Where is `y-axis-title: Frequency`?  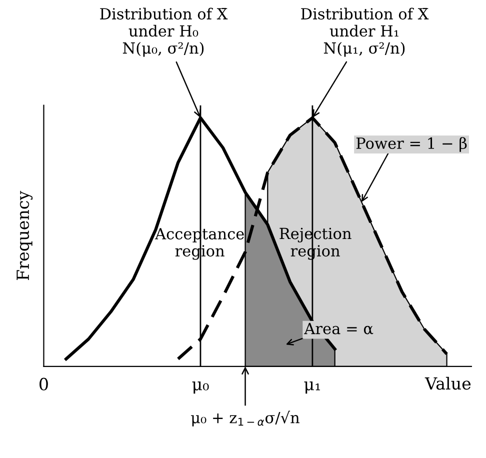 y-axis-title: Frequency is located at coordinates (24, 235).